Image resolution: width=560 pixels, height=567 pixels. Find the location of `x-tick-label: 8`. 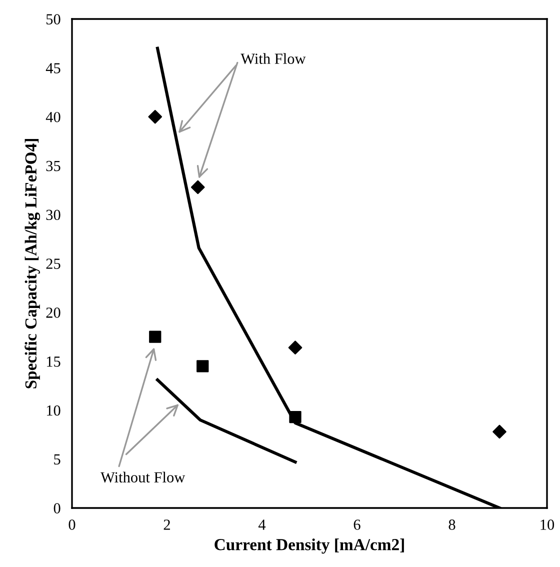

x-tick-label: 8 is located at coordinates (452, 525).